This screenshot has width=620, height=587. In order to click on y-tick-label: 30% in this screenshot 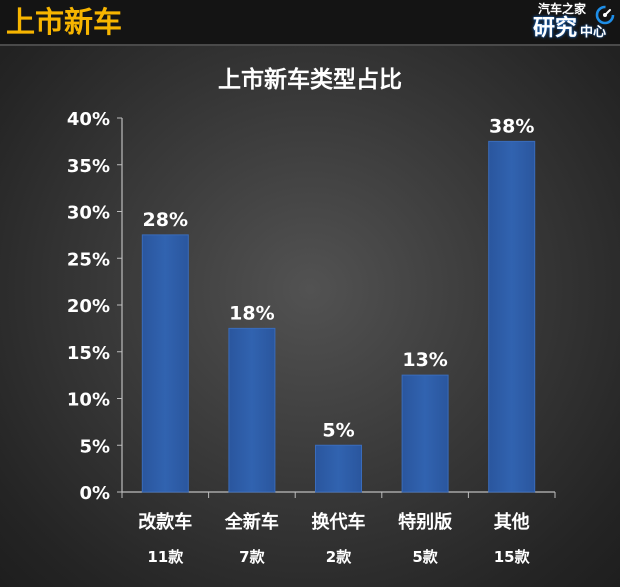, I will do `click(88, 213)`.